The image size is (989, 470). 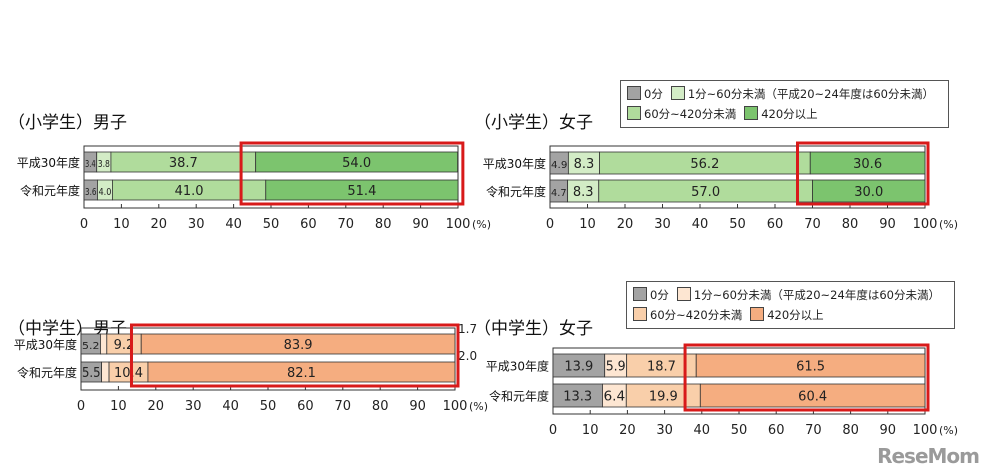 I want to click on data-label: 41.0, so click(x=189, y=191).